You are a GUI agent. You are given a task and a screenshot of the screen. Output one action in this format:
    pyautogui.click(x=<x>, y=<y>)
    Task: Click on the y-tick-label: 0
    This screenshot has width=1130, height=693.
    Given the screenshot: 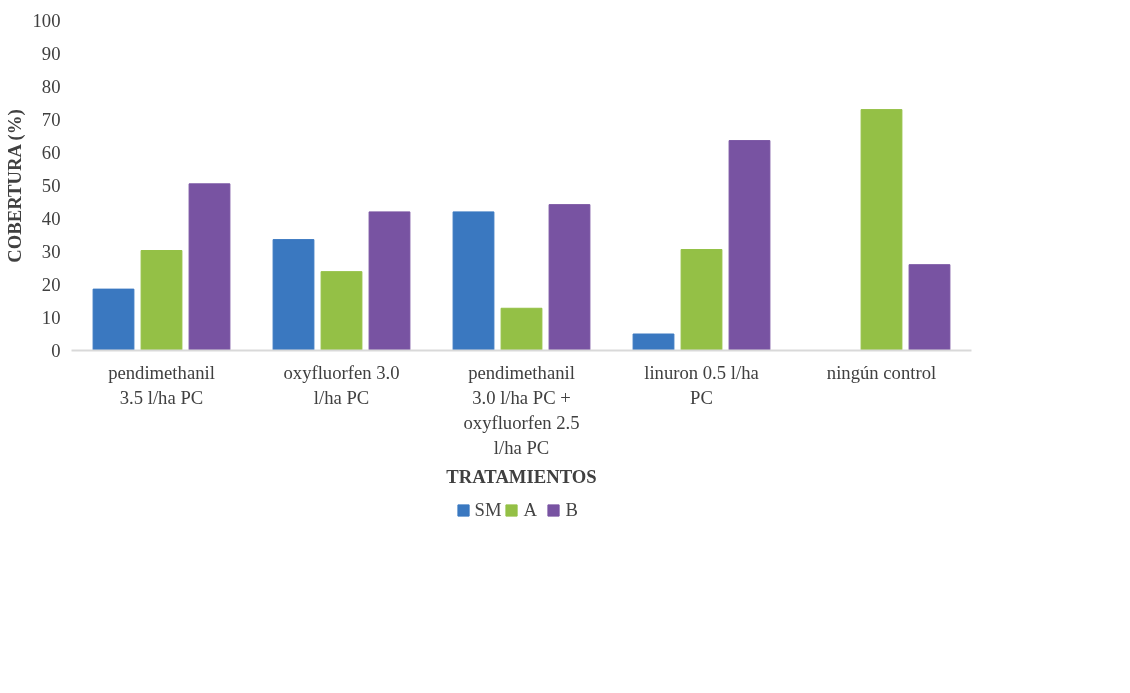 What is the action you would take?
    pyautogui.click(x=56, y=350)
    